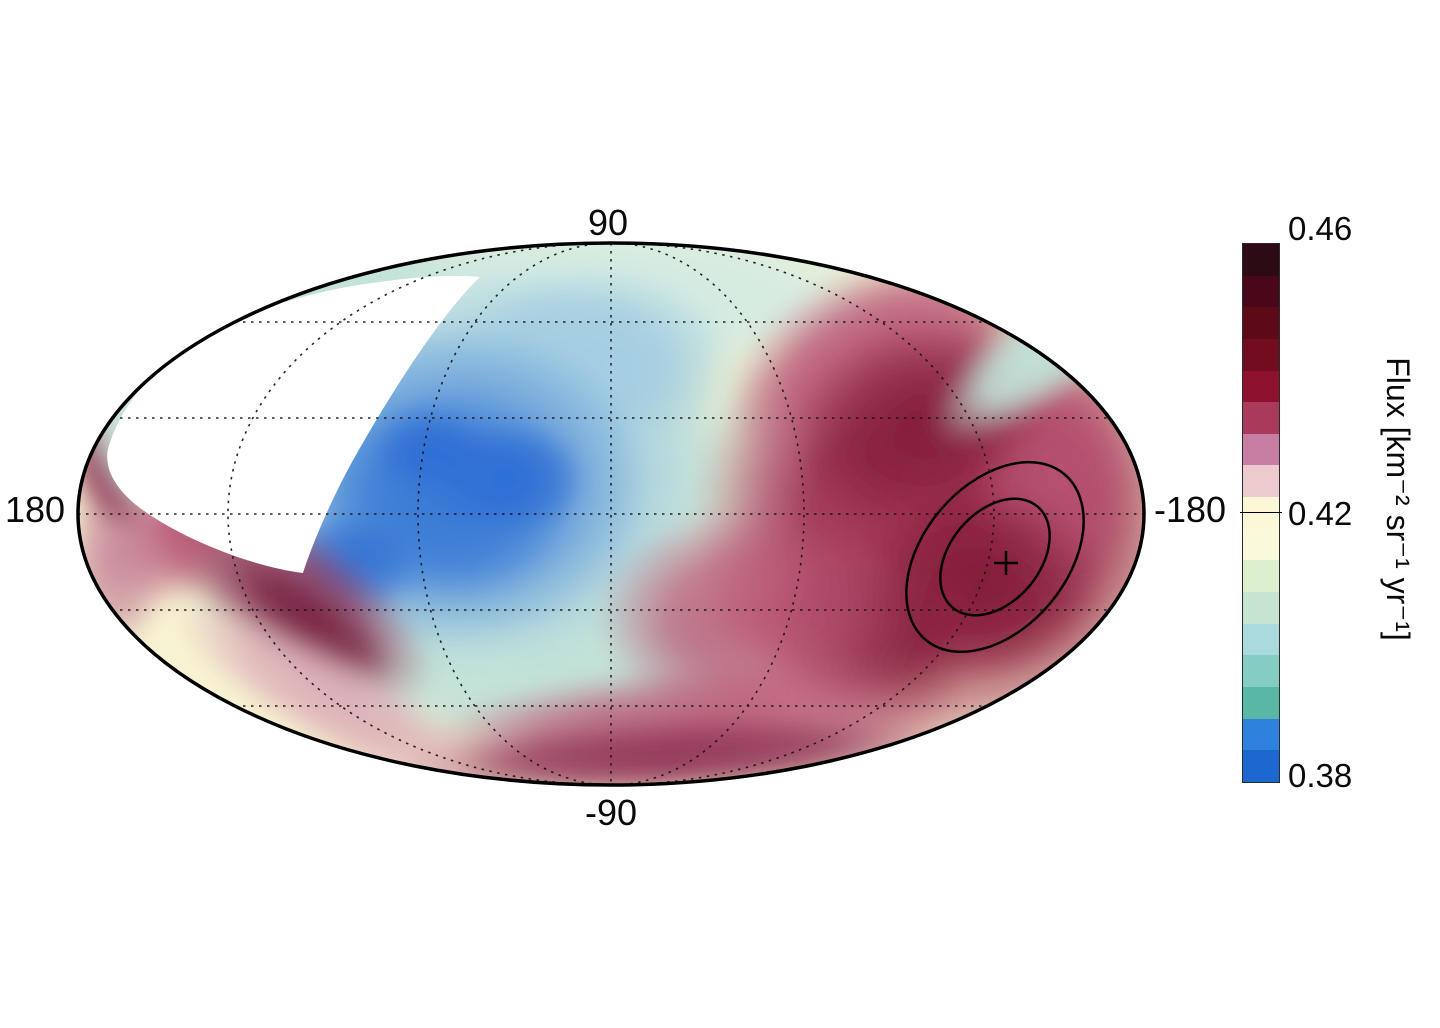 This screenshot has width=1440, height=1028. I want to click on colorbar-bands, so click(1261, 513).